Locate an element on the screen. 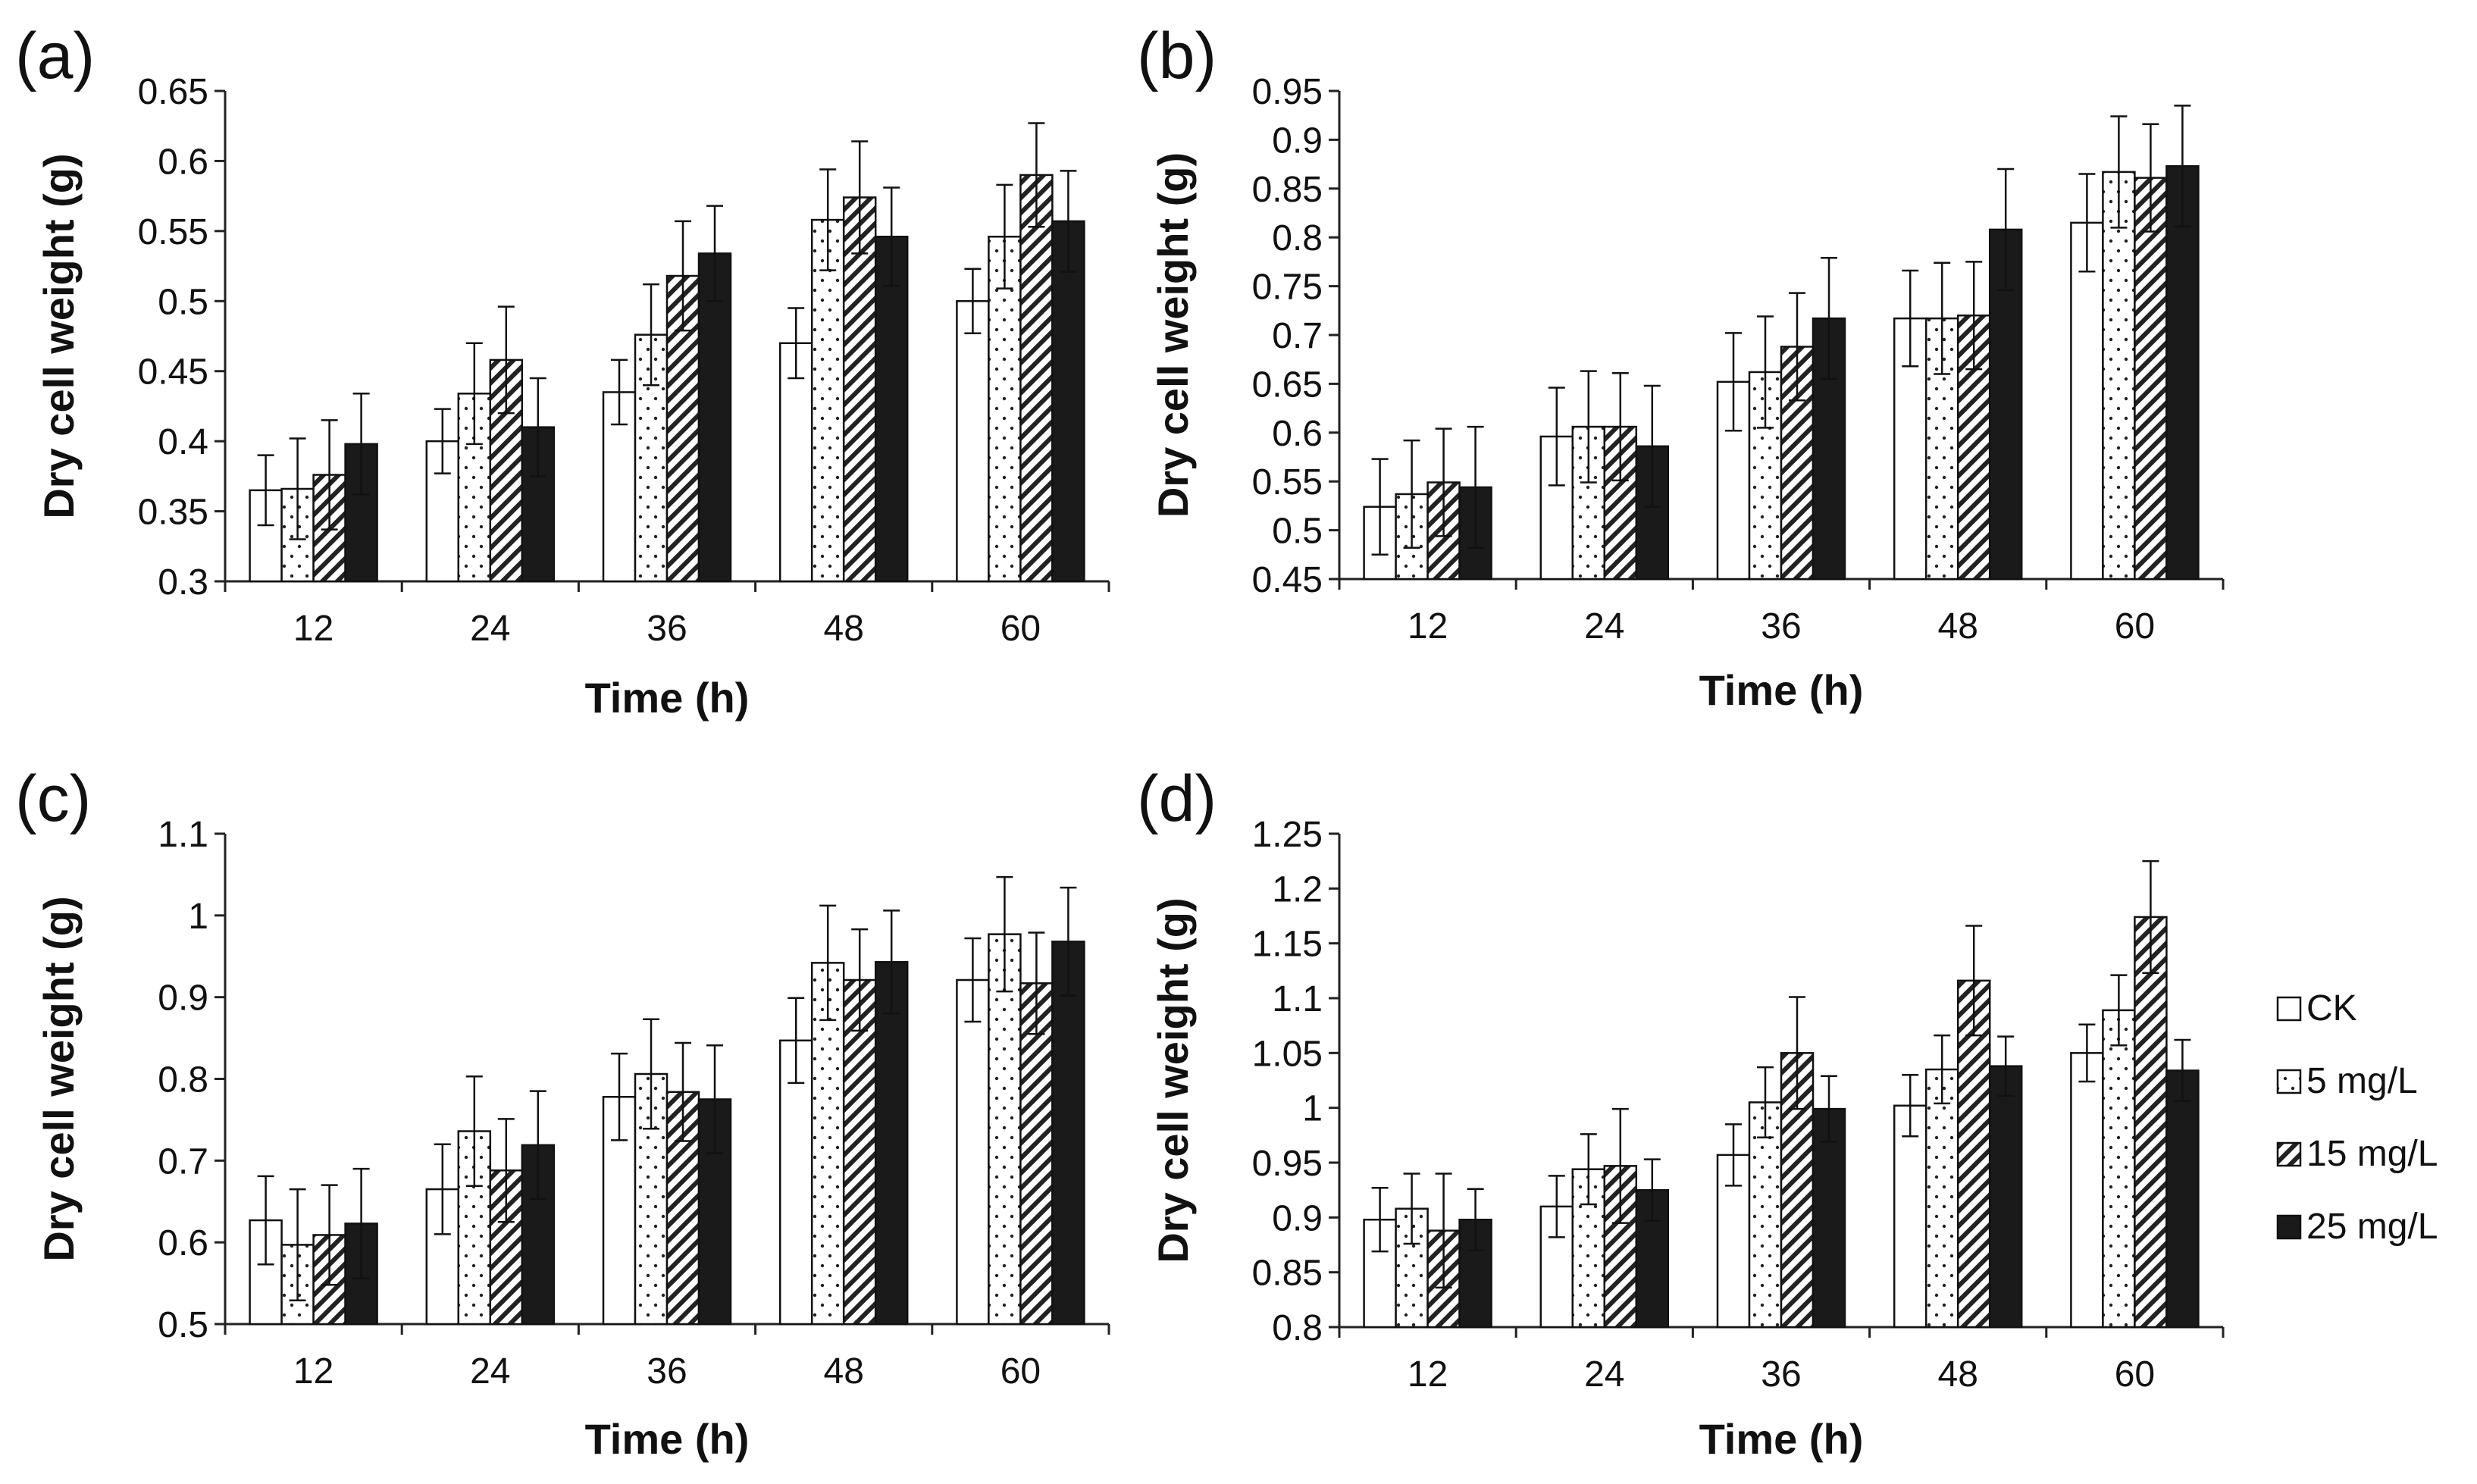 This screenshot has width=2477, height=1484. bar-5mgl-36h is located at coordinates (1765, 1215).